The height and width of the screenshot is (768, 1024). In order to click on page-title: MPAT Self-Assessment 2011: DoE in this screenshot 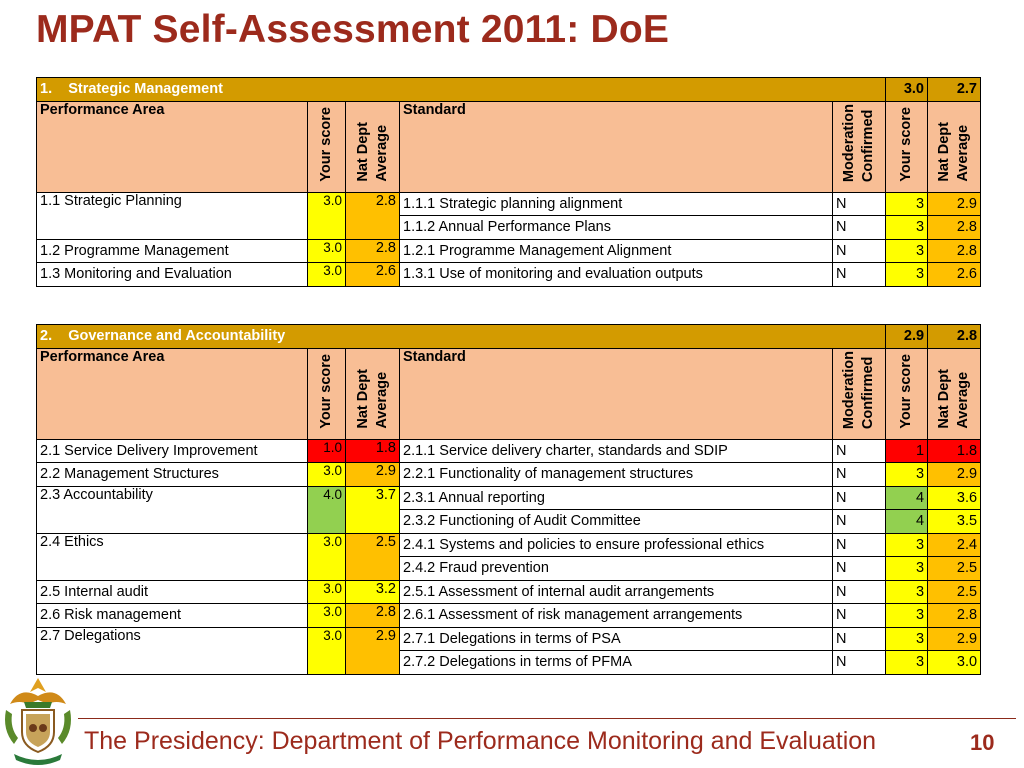, I will do `click(353, 29)`.